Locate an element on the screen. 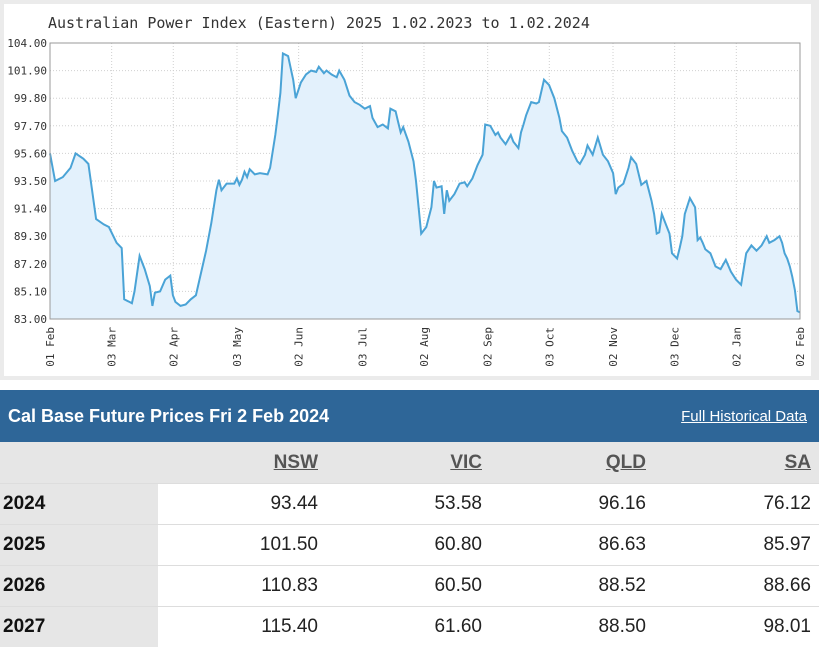 The height and width of the screenshot is (647, 819). price-cell: 86.63 is located at coordinates (572, 545).